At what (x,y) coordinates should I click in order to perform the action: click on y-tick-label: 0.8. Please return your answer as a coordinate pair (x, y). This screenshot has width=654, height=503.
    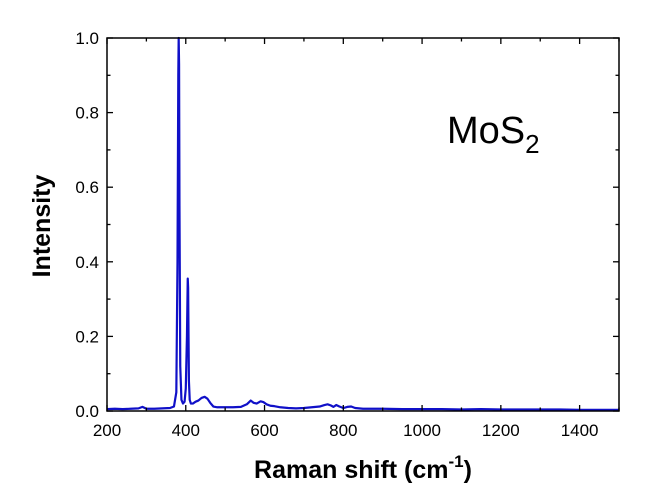
    Looking at the image, I should click on (87, 113).